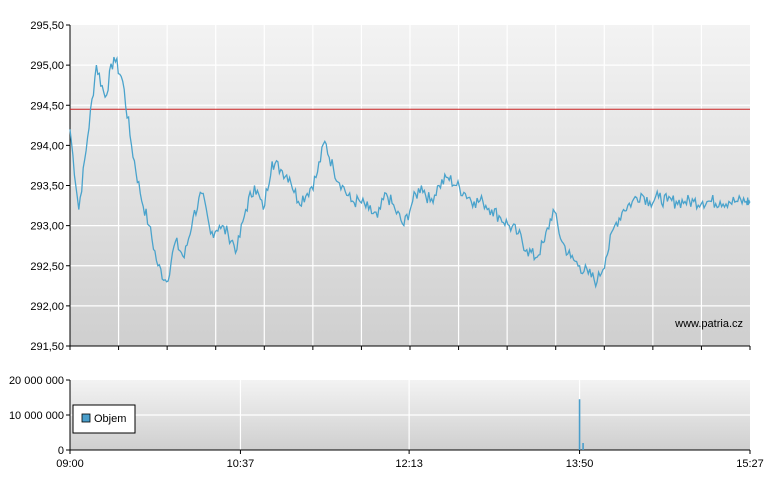 The image size is (780, 495). What do you see at coordinates (36, 381) in the screenshot?
I see `volume-y-tick-label: 20 000 000` at bounding box center [36, 381].